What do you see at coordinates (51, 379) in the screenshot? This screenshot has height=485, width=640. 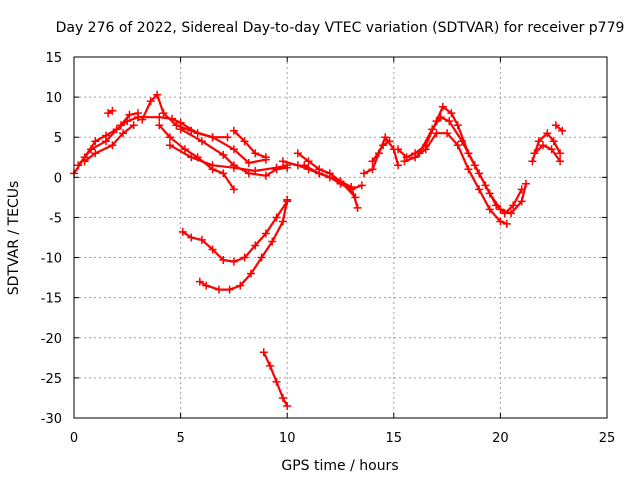 I see `y-tick-label: -25` at bounding box center [51, 379].